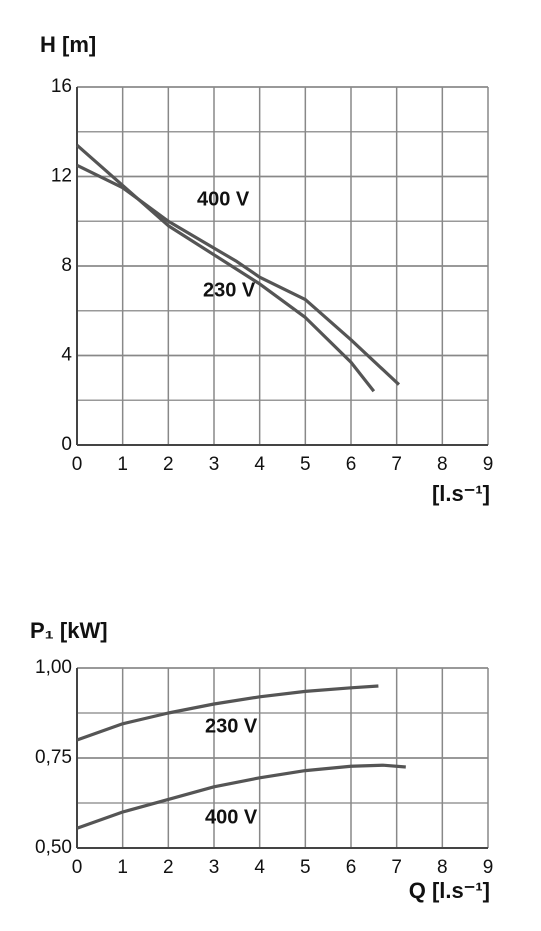 This screenshot has height=931, width=541. Describe the element at coordinates (66, 444) in the screenshot. I see `y-tick-label: 0` at that location.